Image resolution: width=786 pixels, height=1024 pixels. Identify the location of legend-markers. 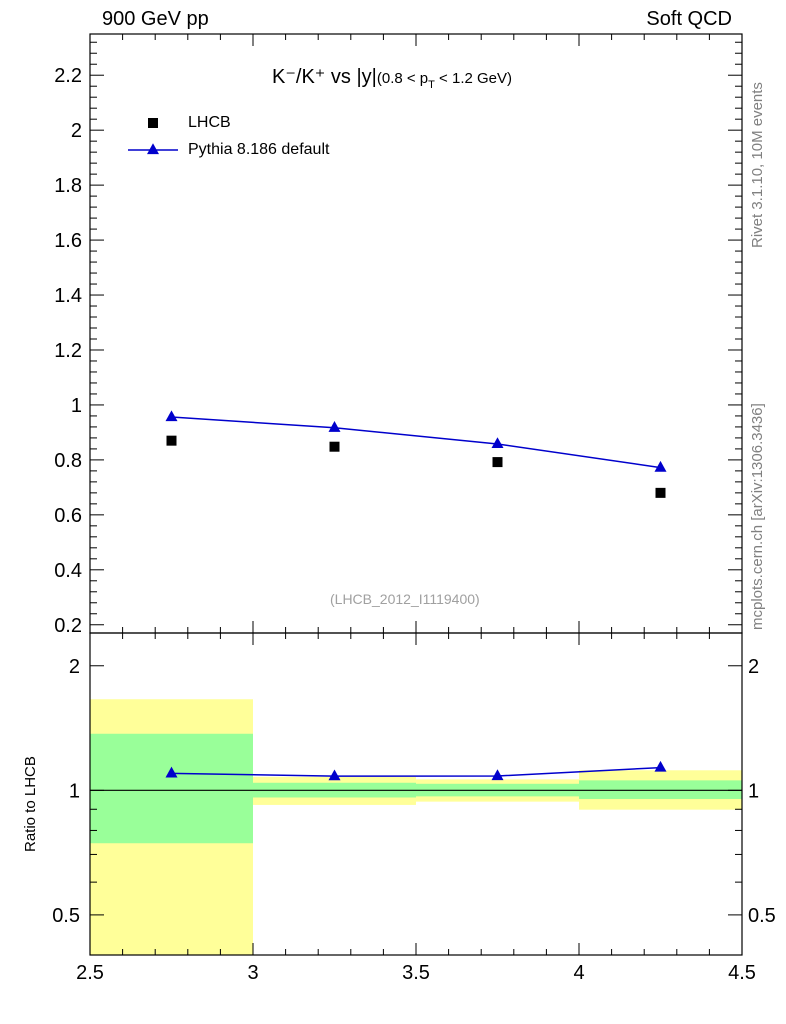
(153, 136).